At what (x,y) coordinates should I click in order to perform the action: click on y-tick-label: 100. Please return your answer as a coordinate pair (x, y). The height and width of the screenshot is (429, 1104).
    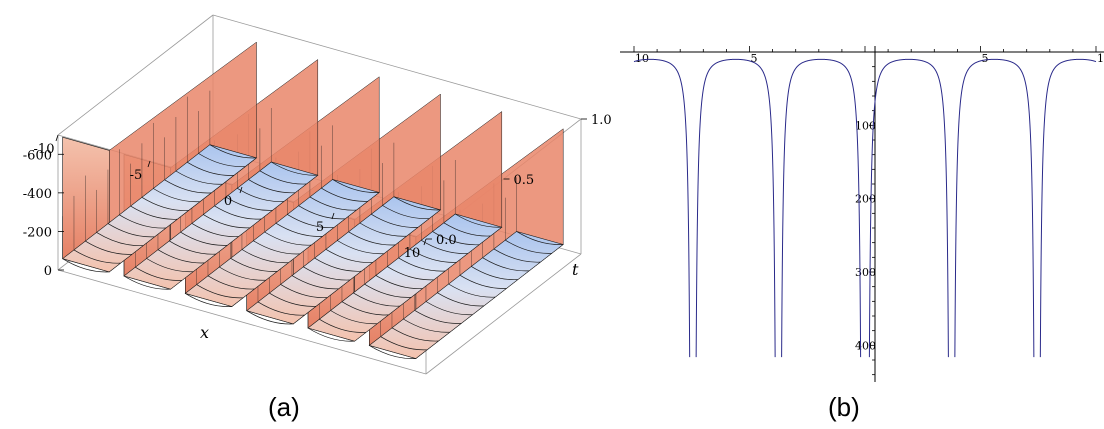
    Looking at the image, I should click on (865, 125).